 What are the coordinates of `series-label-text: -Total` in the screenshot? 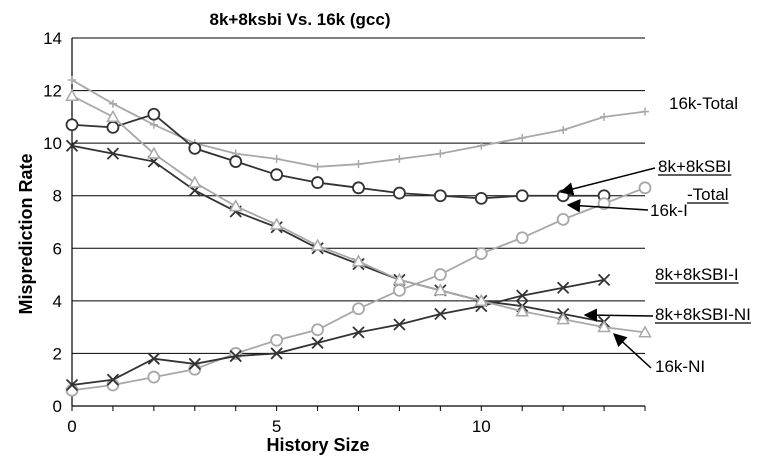 It's located at (708, 194).